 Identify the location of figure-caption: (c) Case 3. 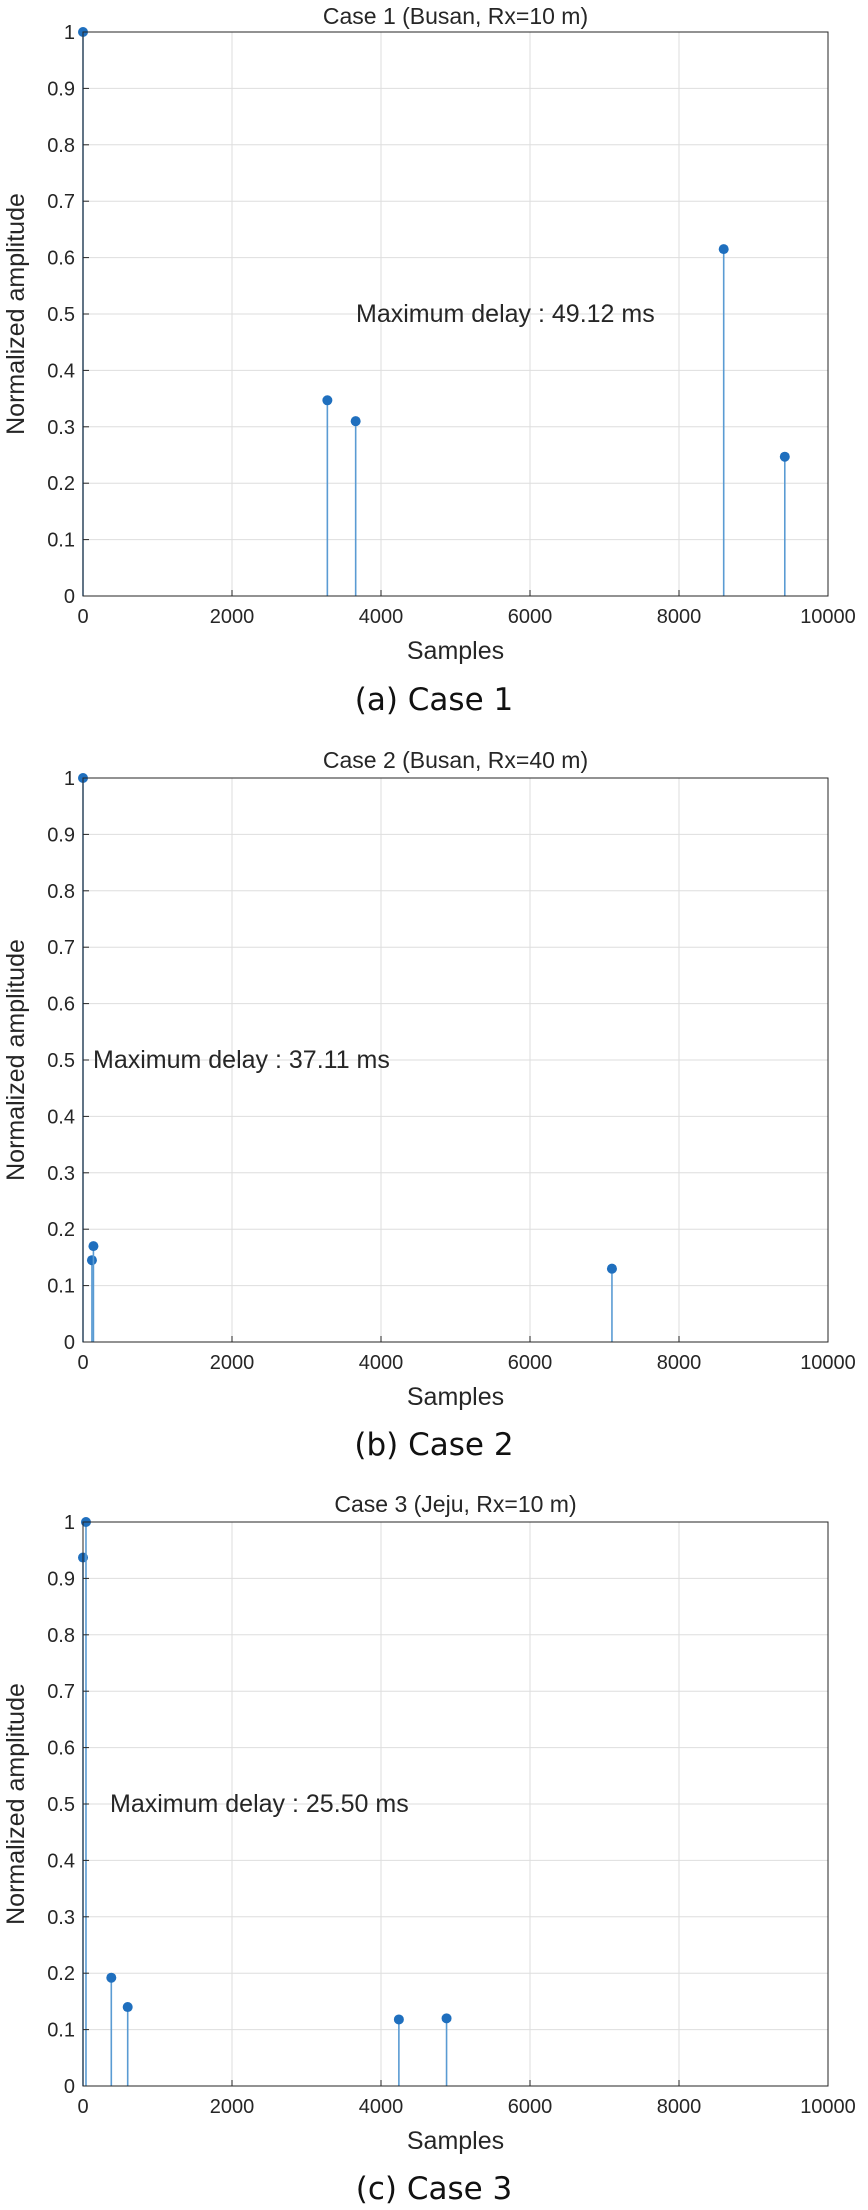
(434, 2189).